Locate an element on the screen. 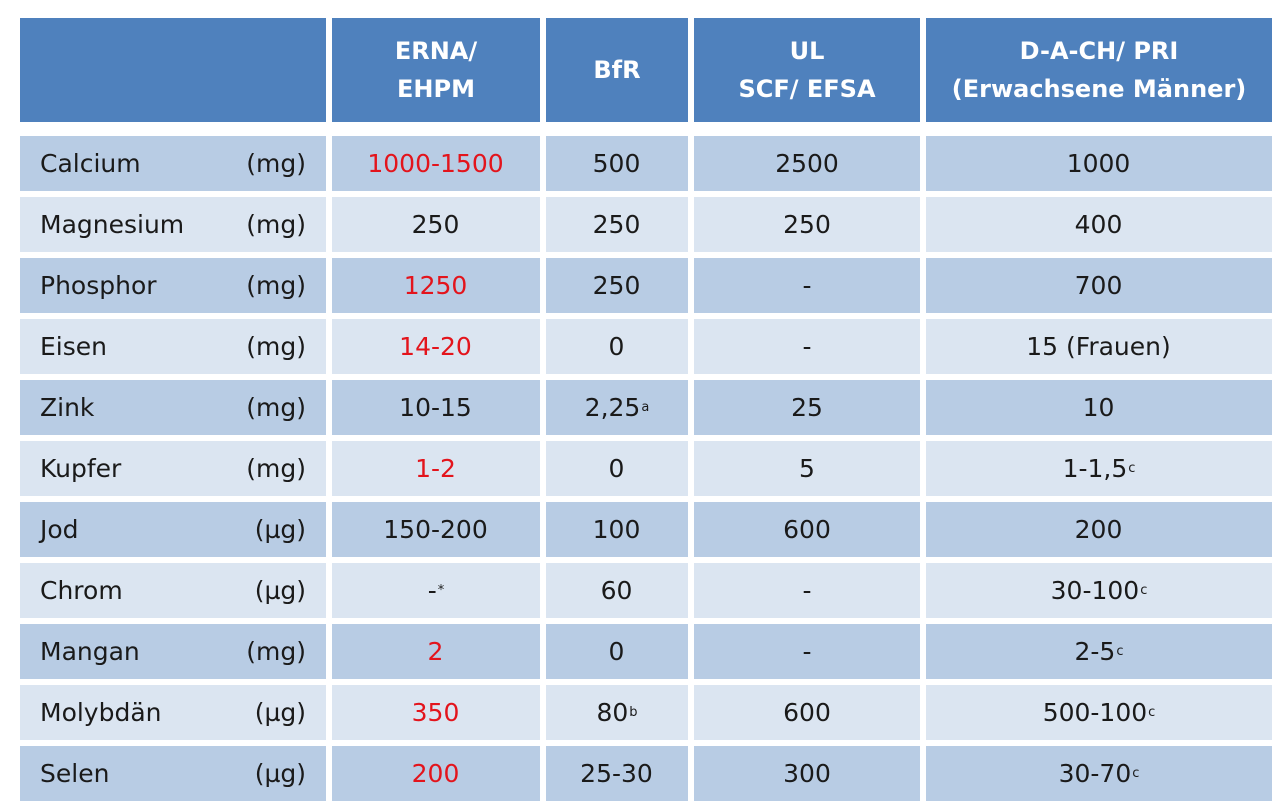  ul-value: 300 is located at coordinates (807, 773).